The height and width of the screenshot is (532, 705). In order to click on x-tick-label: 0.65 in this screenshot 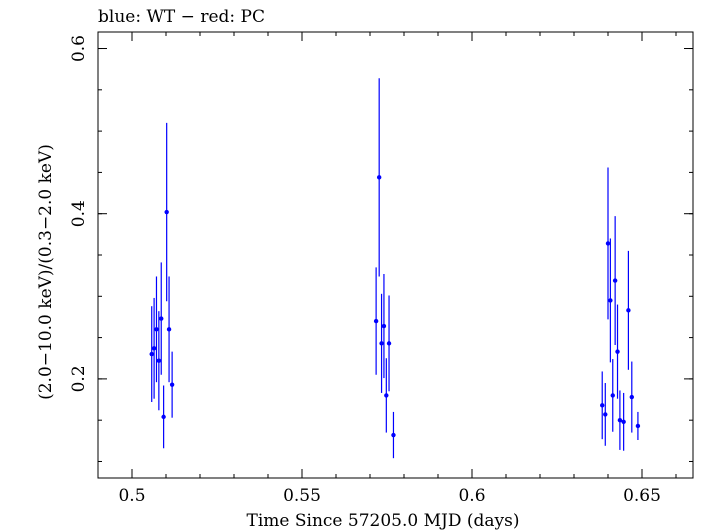, I will do `click(642, 496)`.